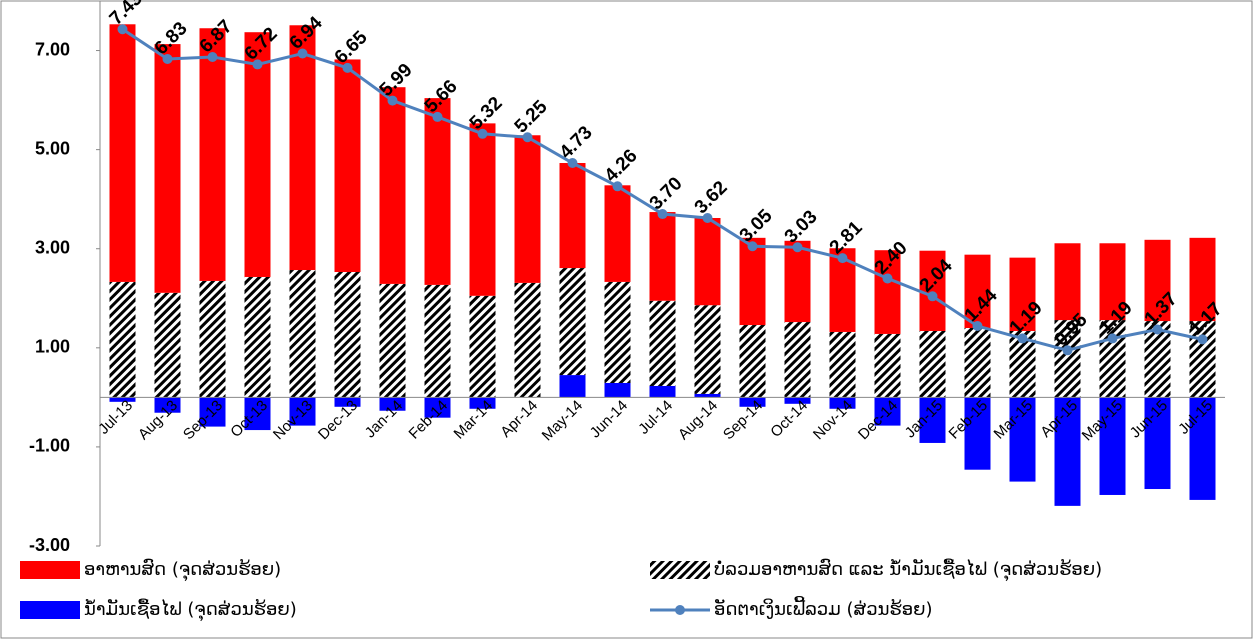  I want to click on legend-label: ອາຫານສົດ (ຈຸດສ່ວນຮ້ອຍ), so click(182, 570).